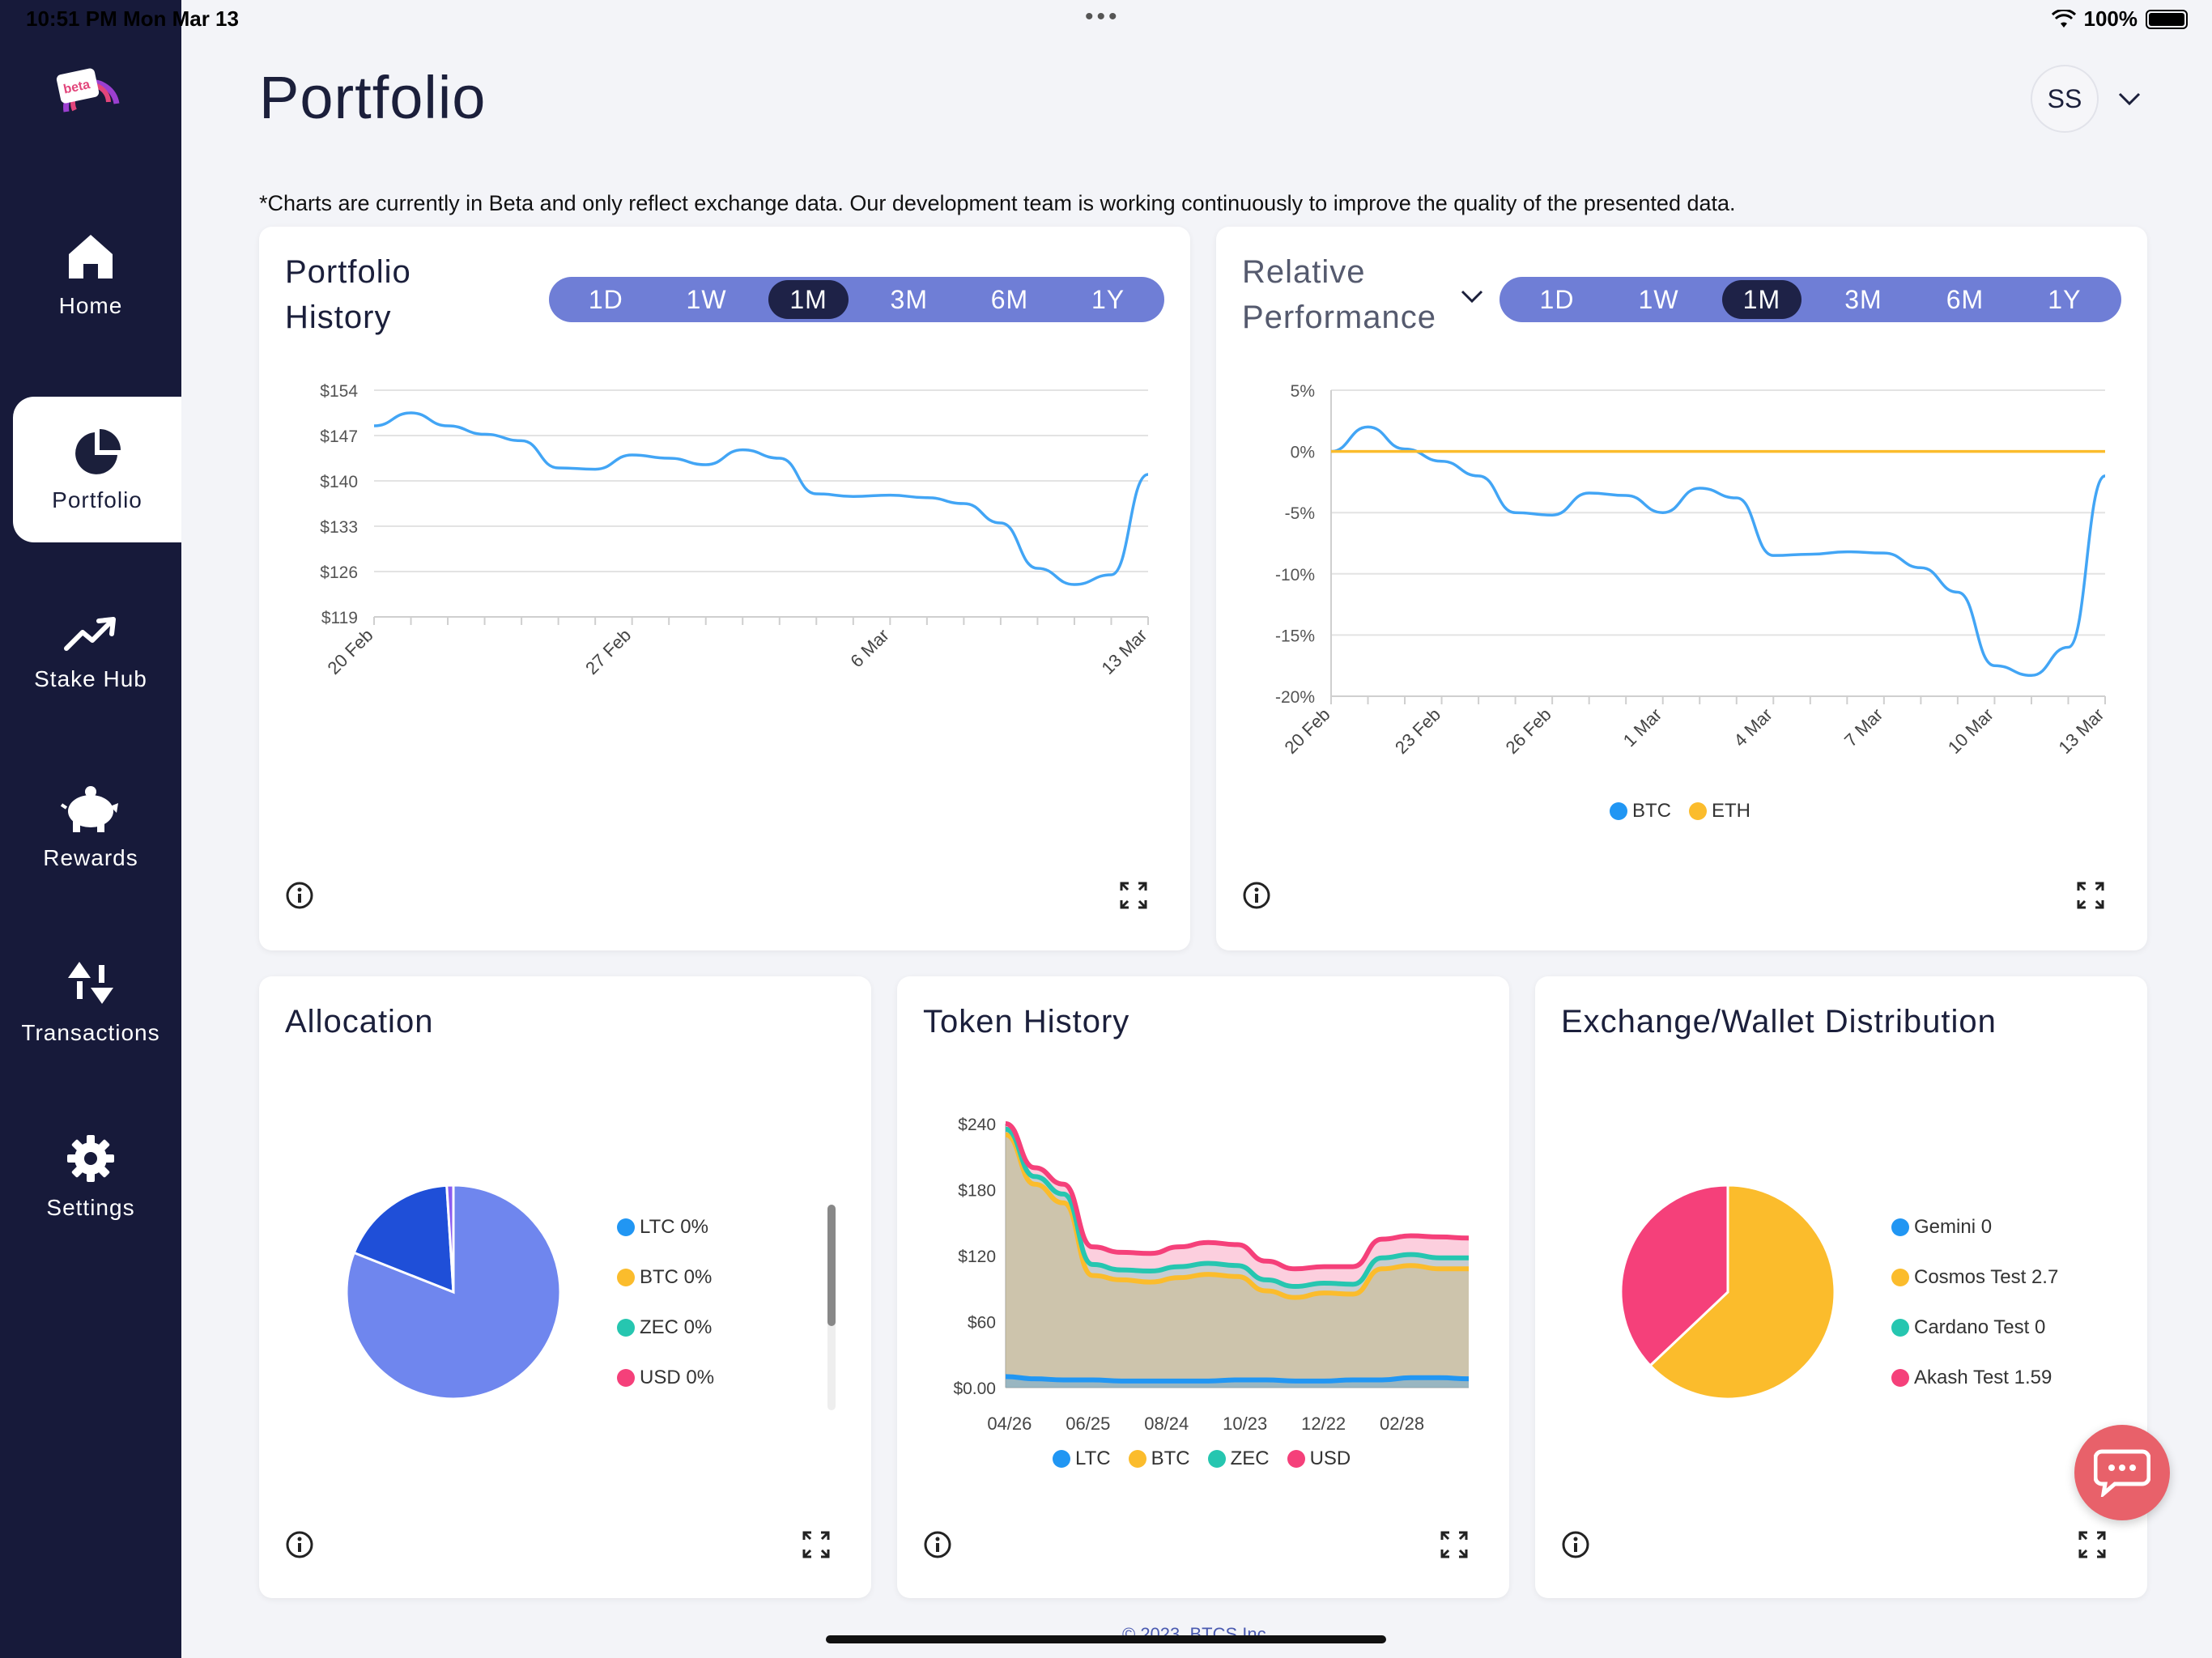 This screenshot has width=2212, height=1658. What do you see at coordinates (665, 1378) in the screenshot?
I see `legend-item: USD 0%` at bounding box center [665, 1378].